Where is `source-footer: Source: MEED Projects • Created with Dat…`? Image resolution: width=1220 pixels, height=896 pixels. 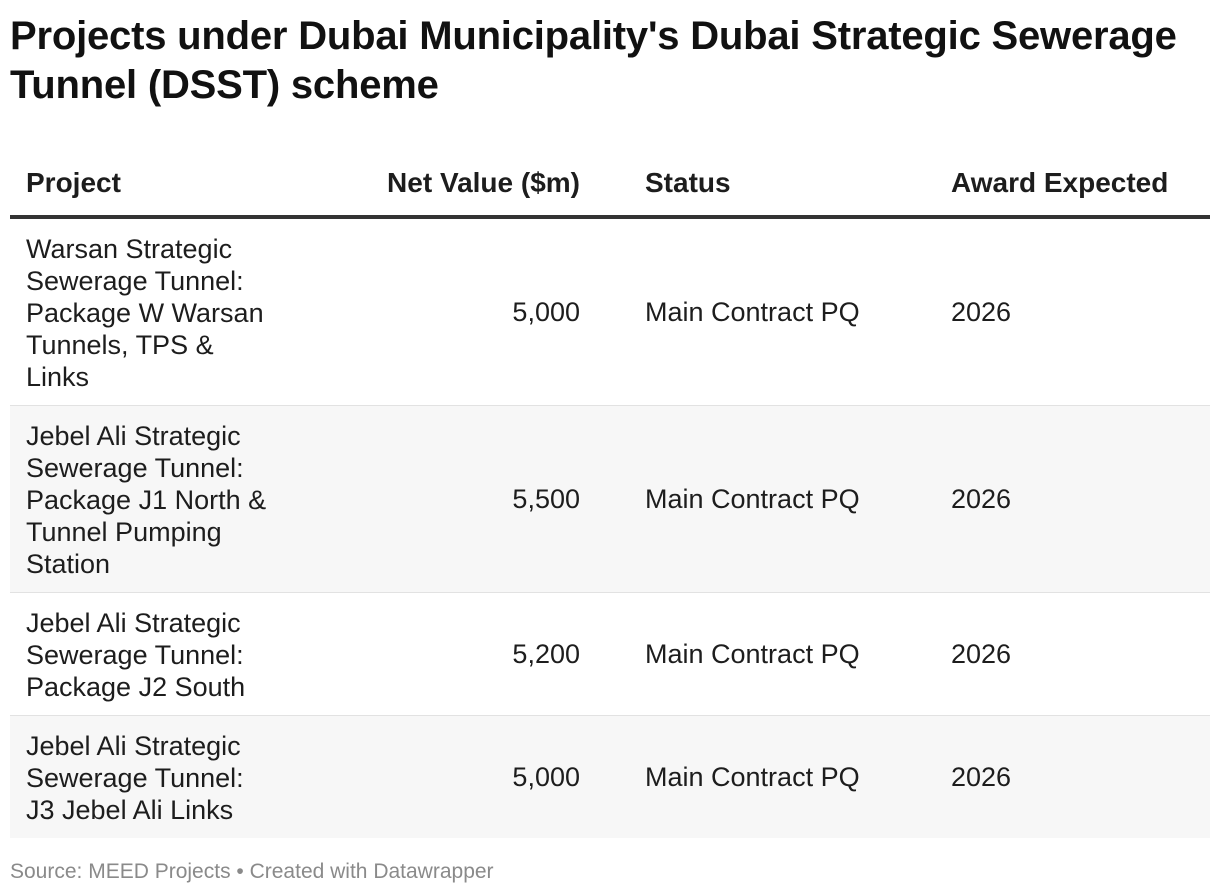 source-footer: Source: MEED Projects • Created with Dat… is located at coordinates (252, 871).